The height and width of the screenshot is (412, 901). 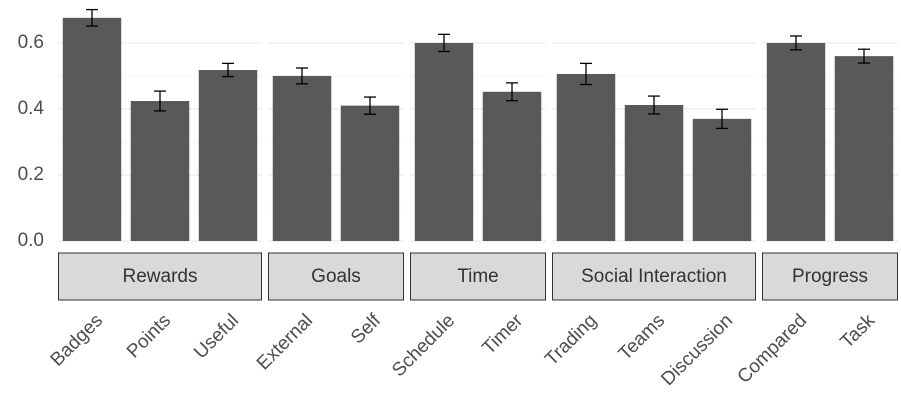 I want to click on facet-label: Rewards, so click(x=160, y=276).